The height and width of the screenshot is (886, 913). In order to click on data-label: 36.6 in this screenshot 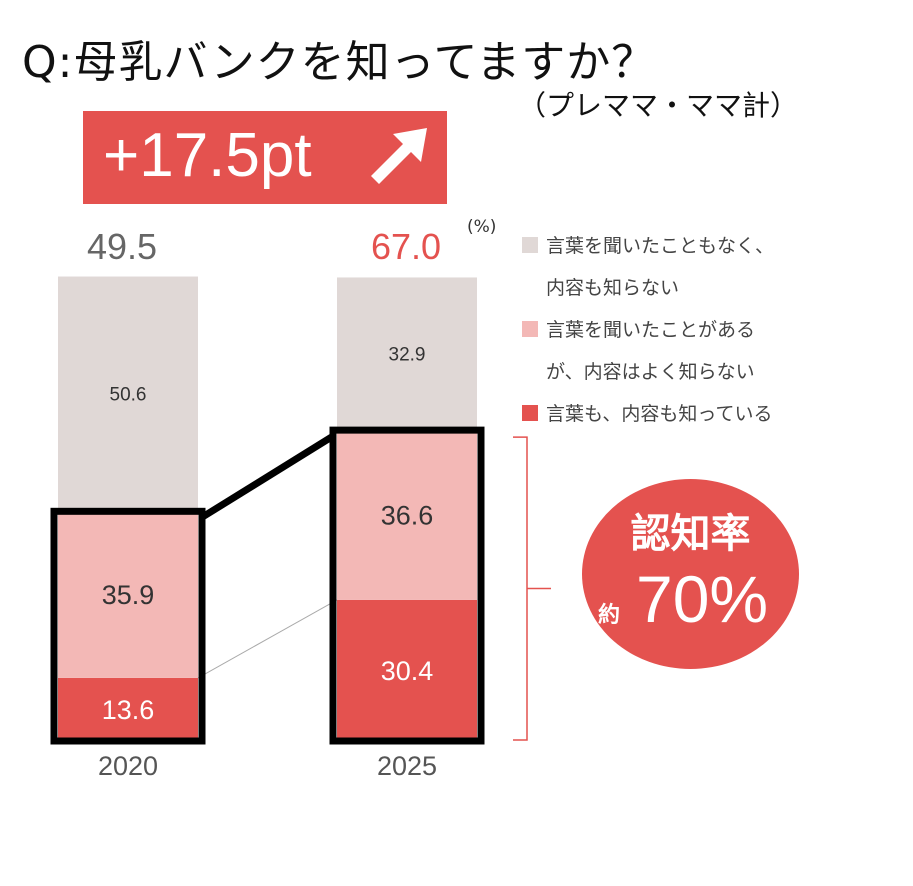, I will do `click(407, 515)`.